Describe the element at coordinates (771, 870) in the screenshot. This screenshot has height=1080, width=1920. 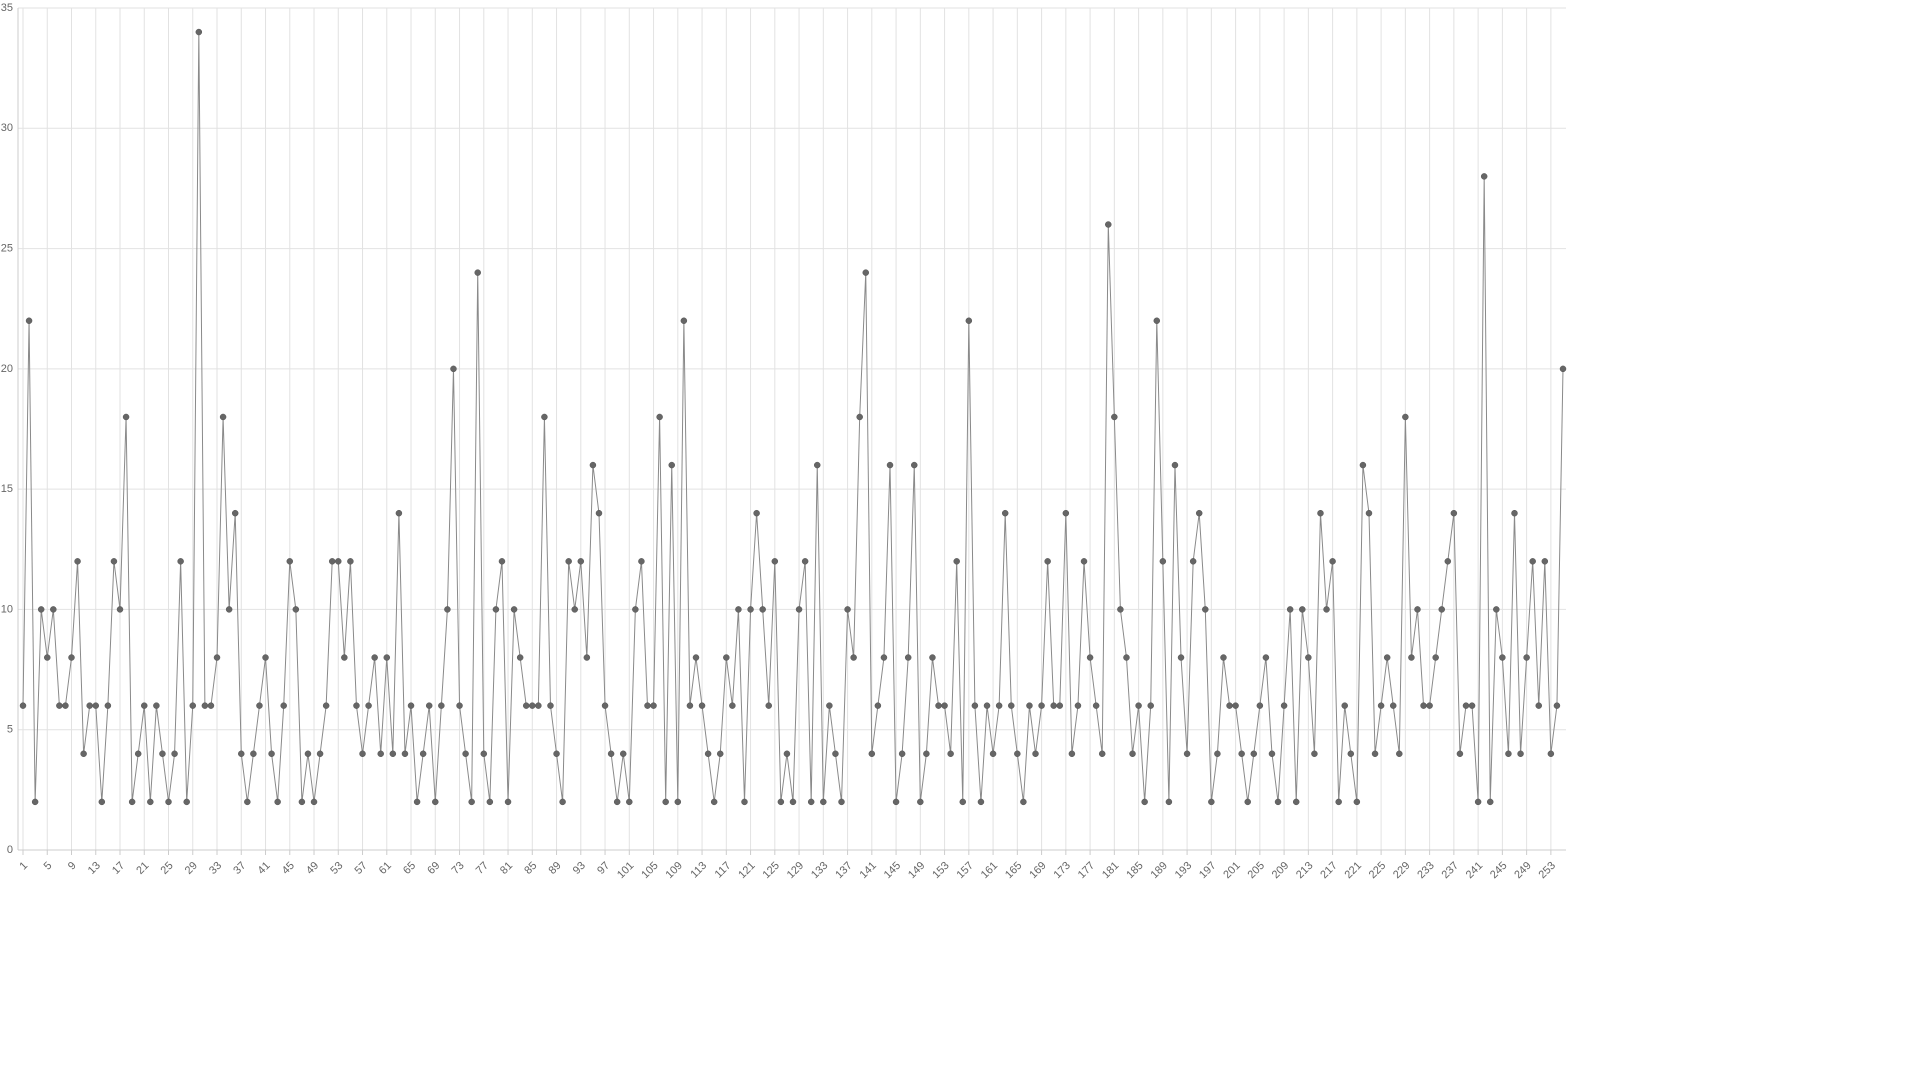
I see `x-tick-label: 125` at that location.